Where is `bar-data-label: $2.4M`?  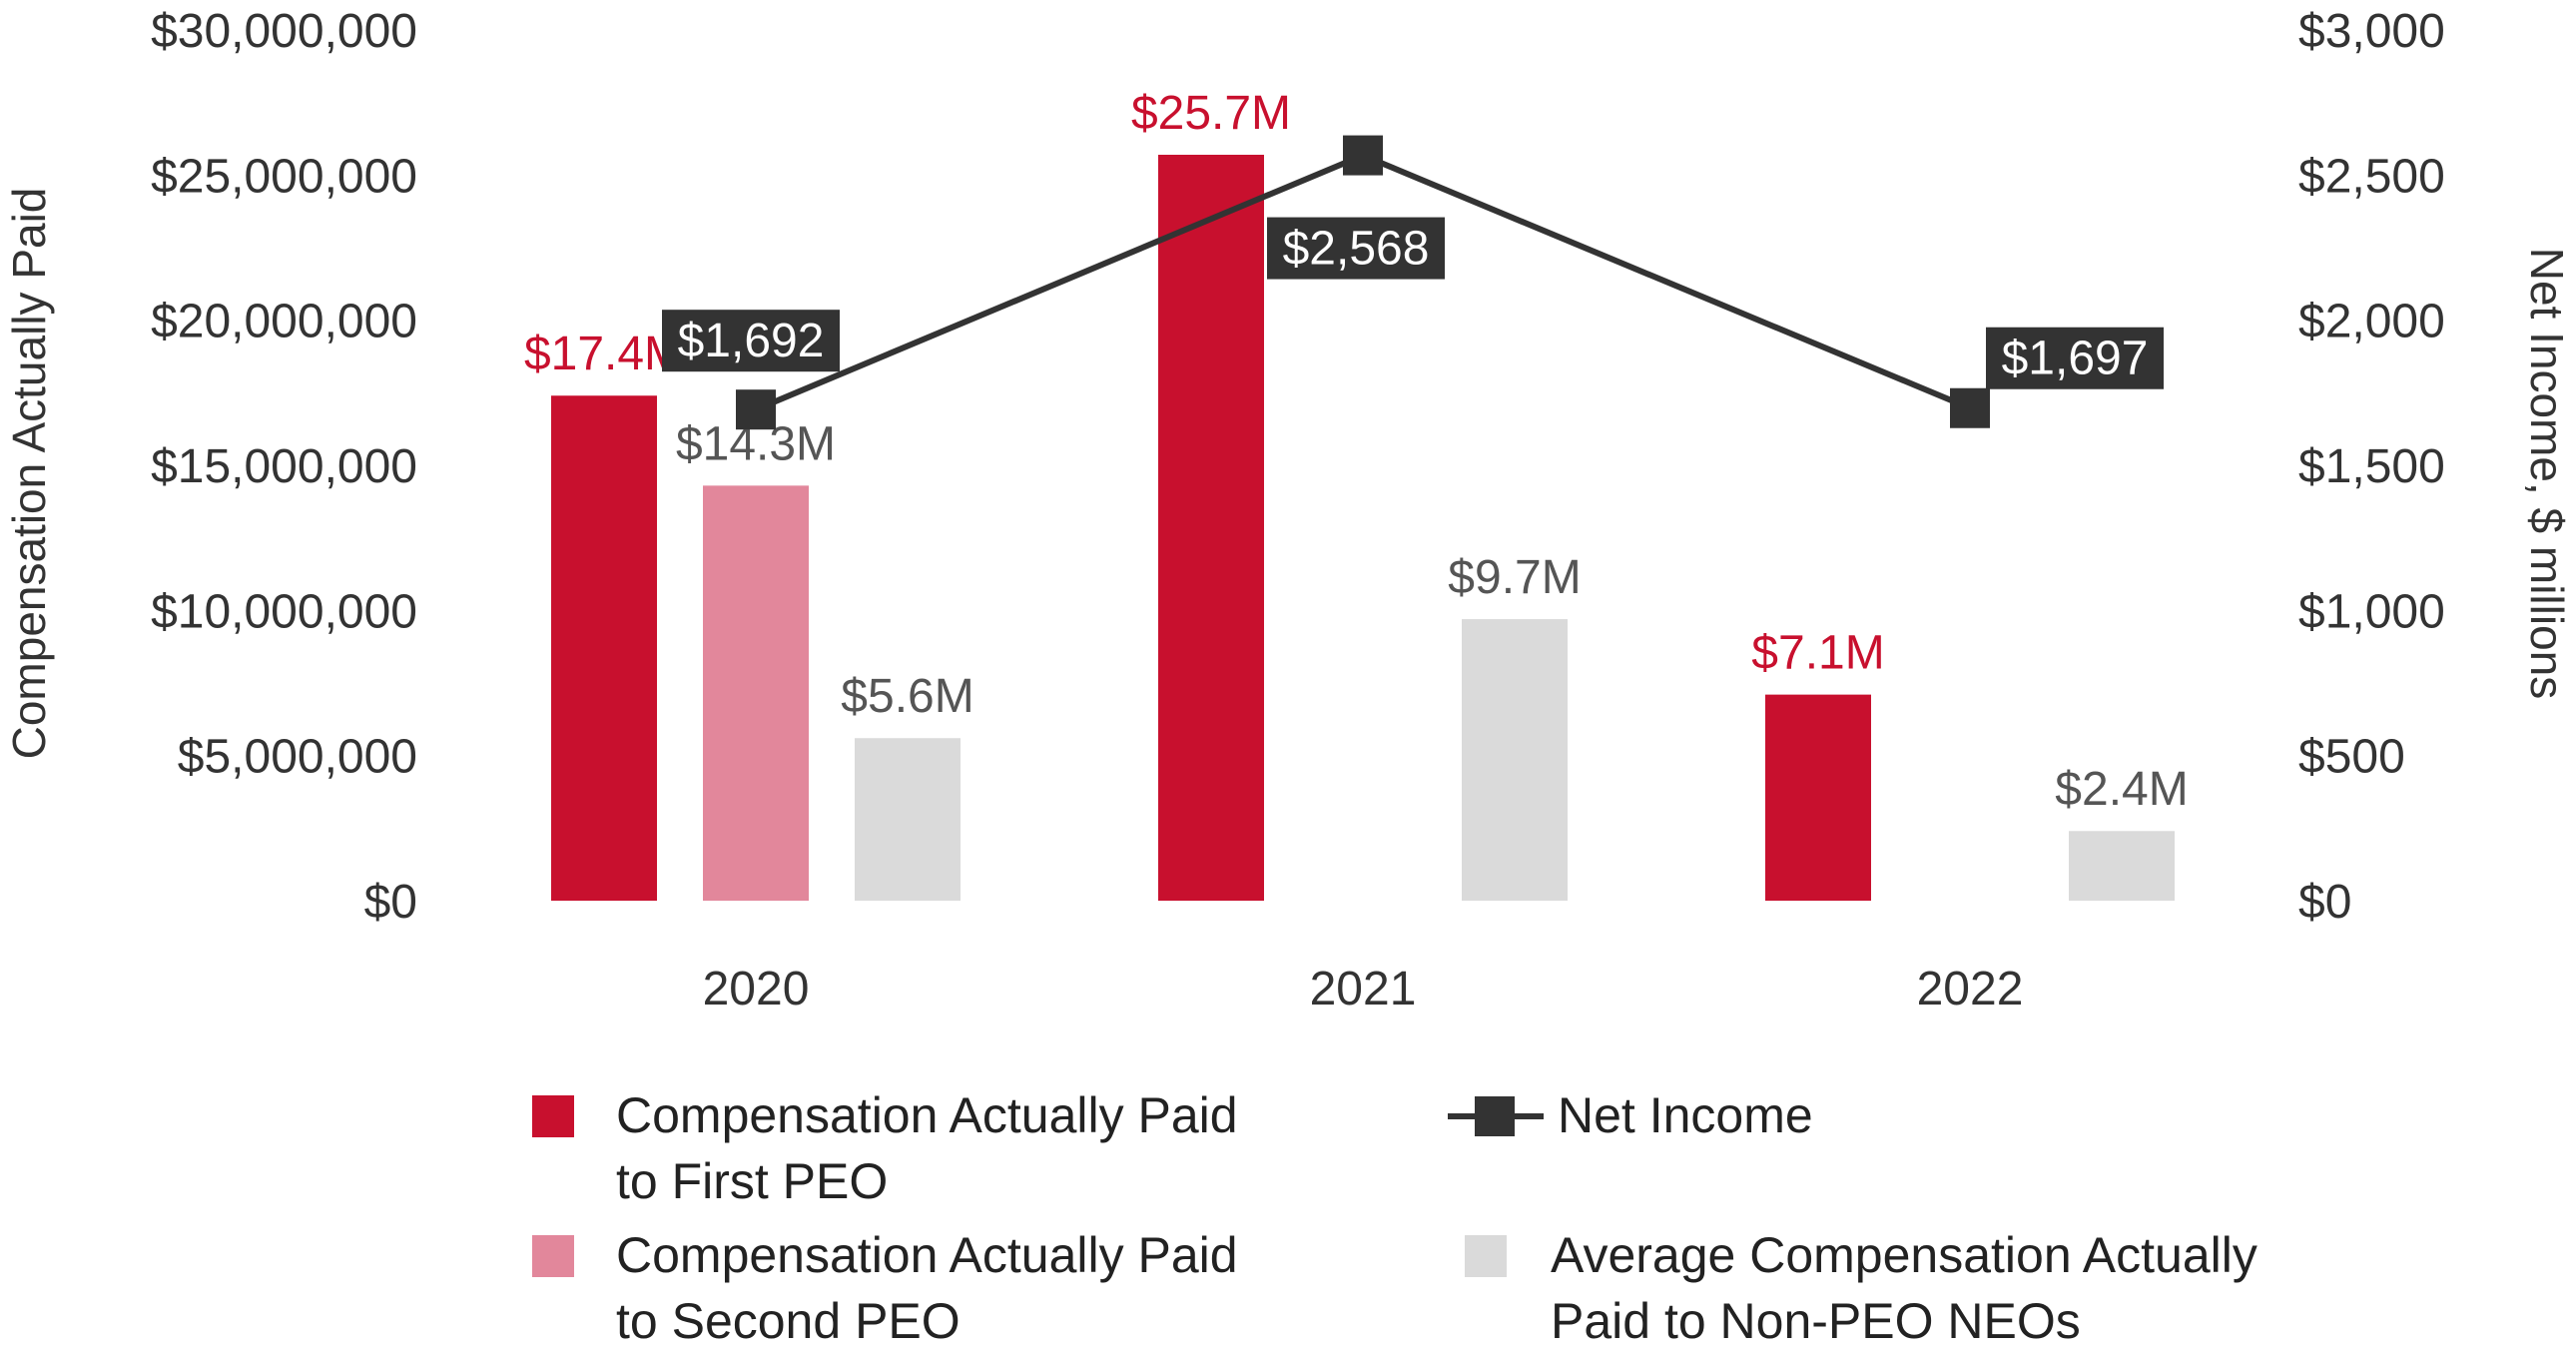 bar-data-label: $2.4M is located at coordinates (2121, 790).